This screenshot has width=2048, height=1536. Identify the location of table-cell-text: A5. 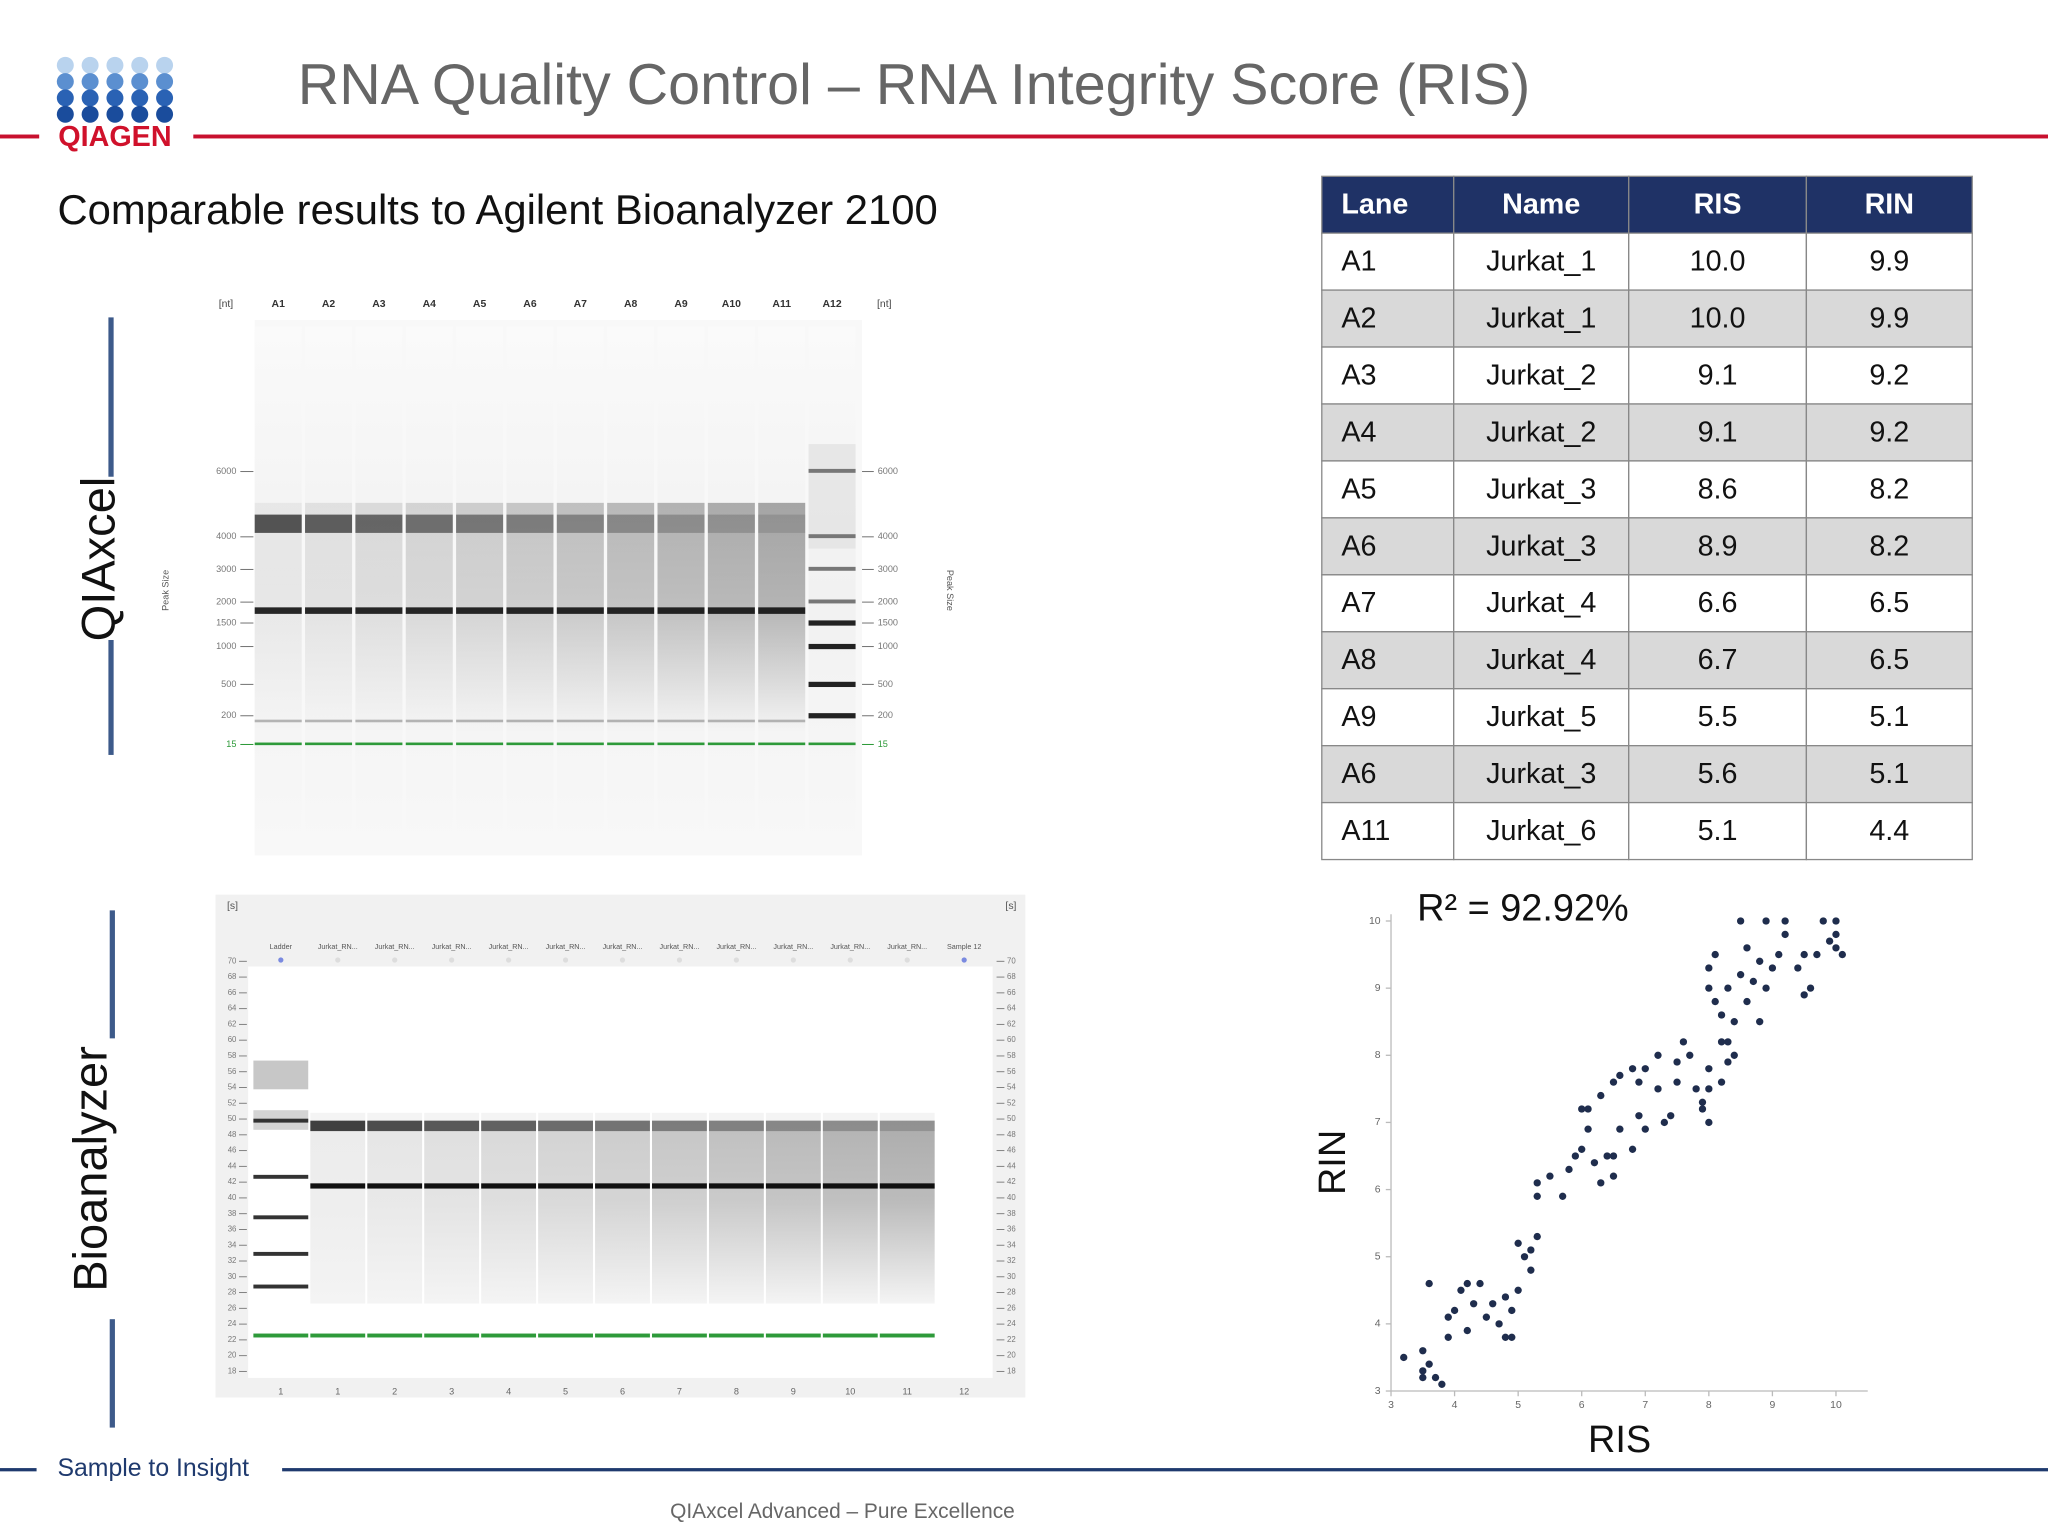
(1358, 489).